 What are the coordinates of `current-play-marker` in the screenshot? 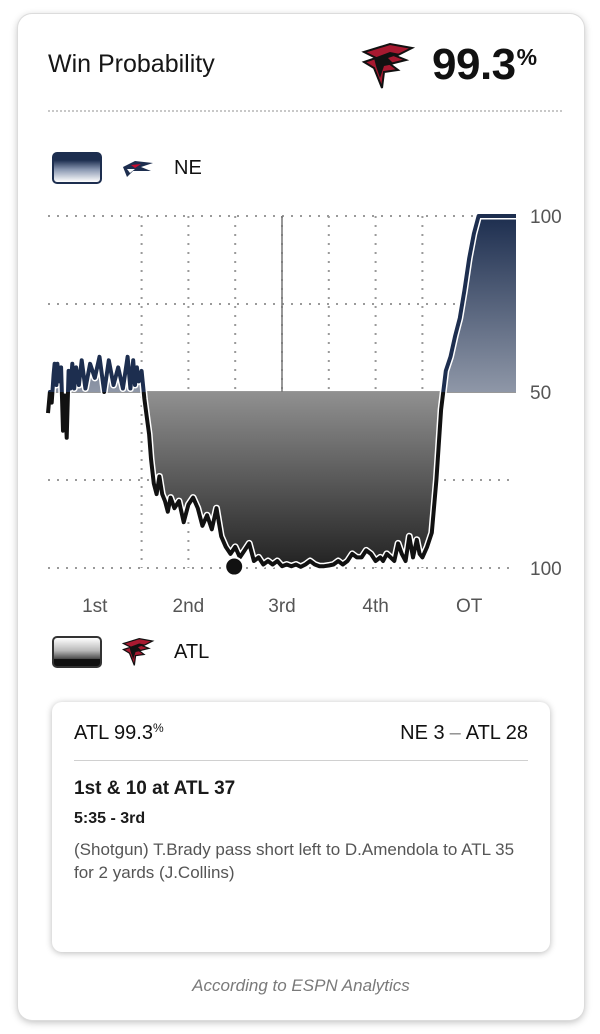 It's located at (234, 566).